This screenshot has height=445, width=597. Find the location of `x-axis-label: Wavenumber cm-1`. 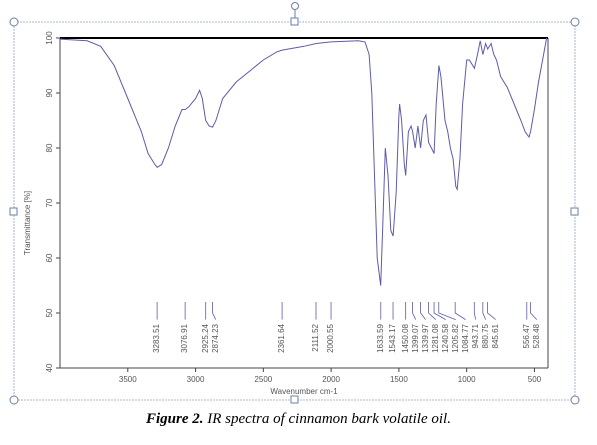

x-axis-label: Wavenumber cm-1 is located at coordinates (304, 391).